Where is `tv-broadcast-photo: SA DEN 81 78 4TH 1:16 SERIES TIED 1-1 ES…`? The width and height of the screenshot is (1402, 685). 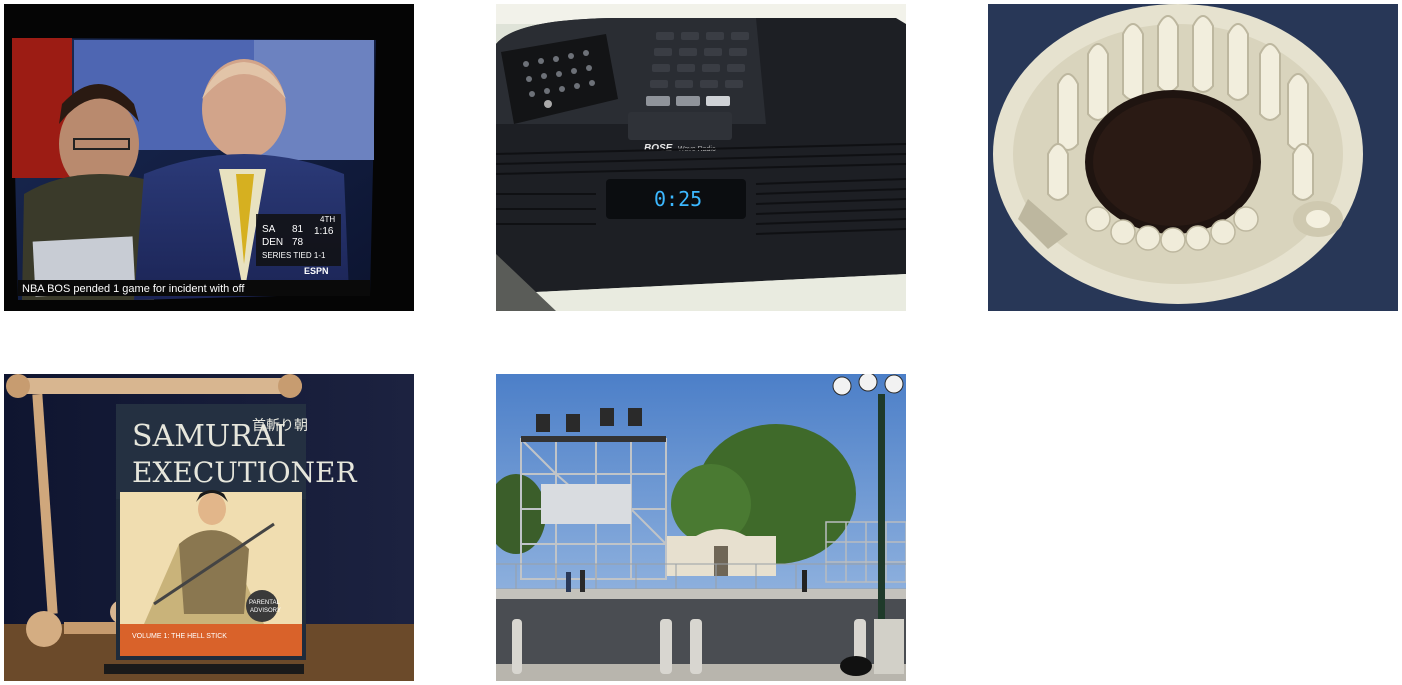
tv-broadcast-photo: SA DEN 81 78 4TH 1:16 SERIES TIED 1-1 ES… is located at coordinates (209, 157).